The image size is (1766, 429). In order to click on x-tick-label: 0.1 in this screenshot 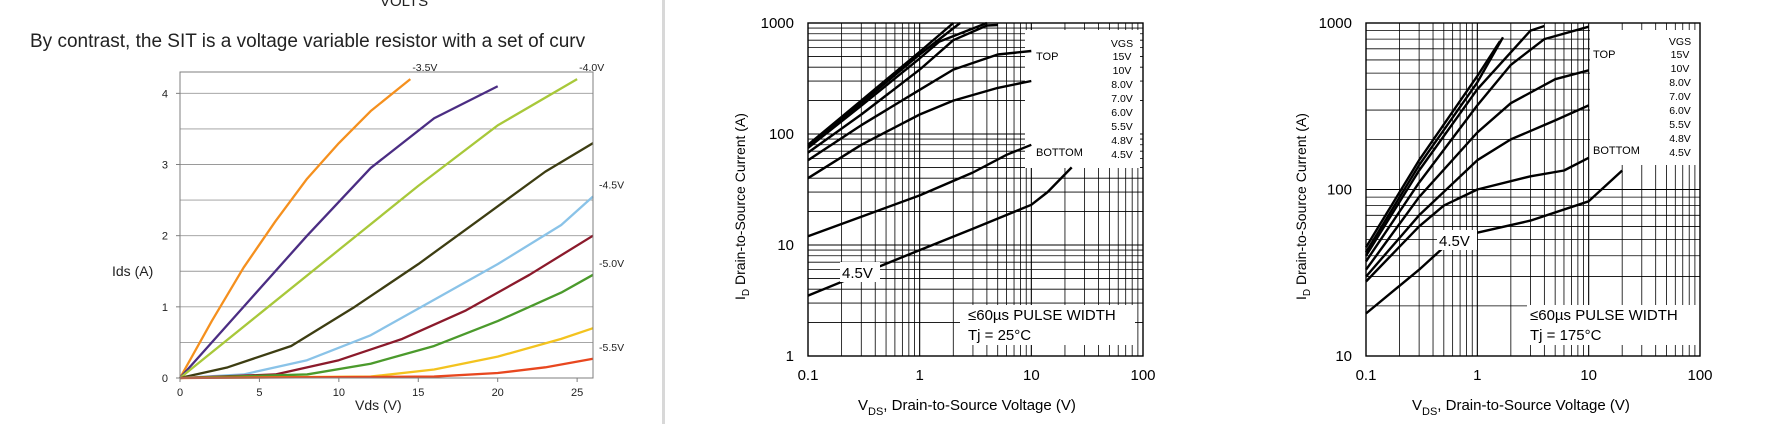, I will do `click(808, 375)`.